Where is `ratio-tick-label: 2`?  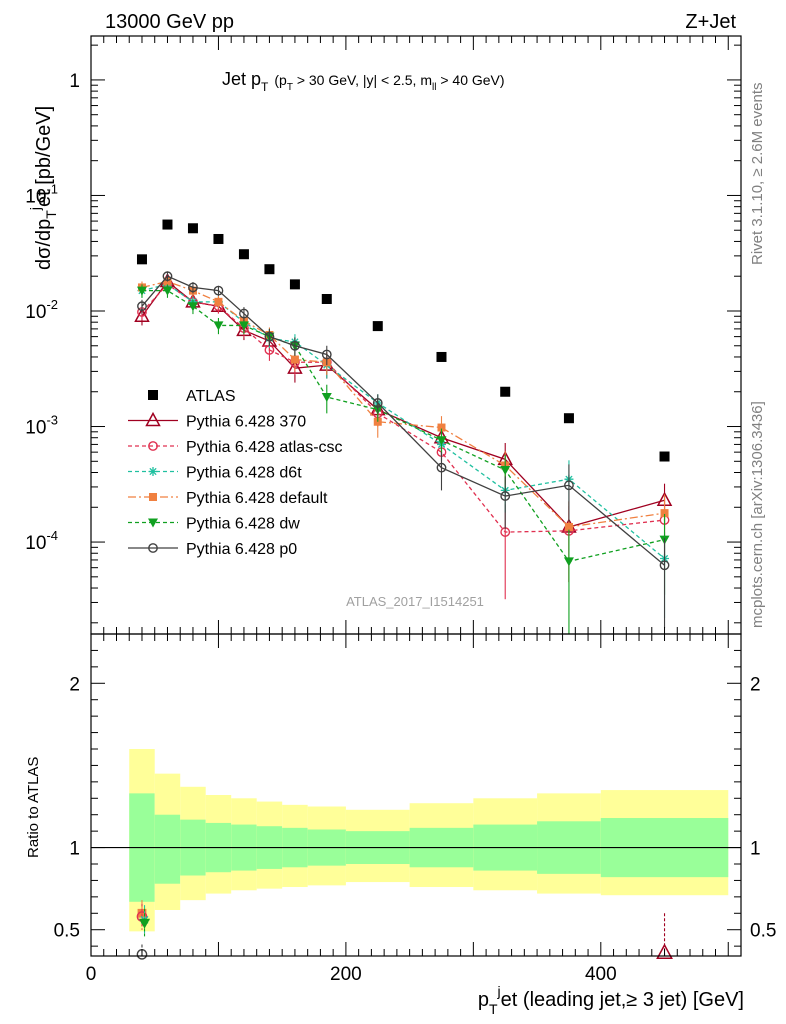 ratio-tick-label: 2 is located at coordinates (74, 684).